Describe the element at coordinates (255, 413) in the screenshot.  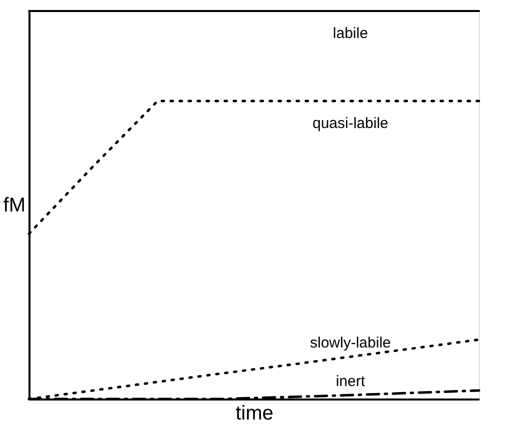
I see `x-axis-title: time` at that location.